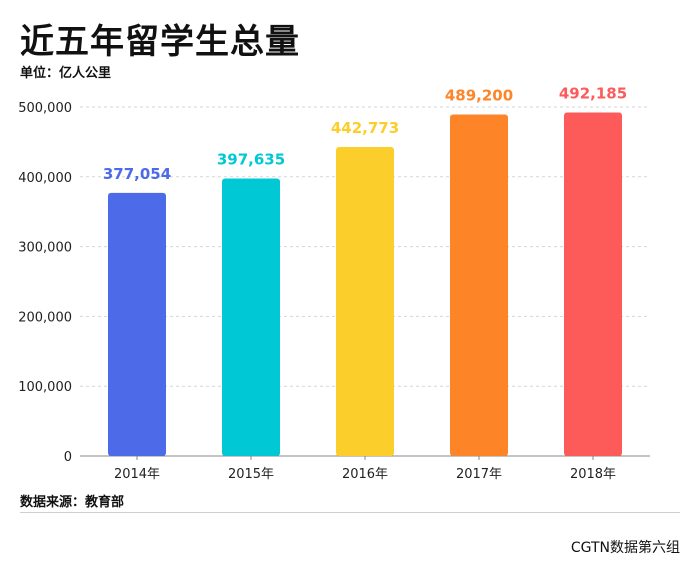 Image resolution: width=700 pixels, height=576 pixels. What do you see at coordinates (45, 178) in the screenshot?
I see `y-tick-label: 400,000` at bounding box center [45, 178].